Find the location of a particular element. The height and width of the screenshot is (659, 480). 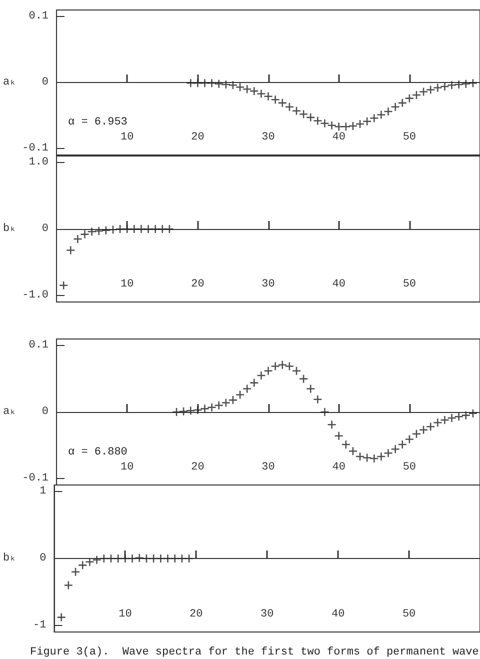

y-tick-label: 1.0 is located at coordinates (38, 162).